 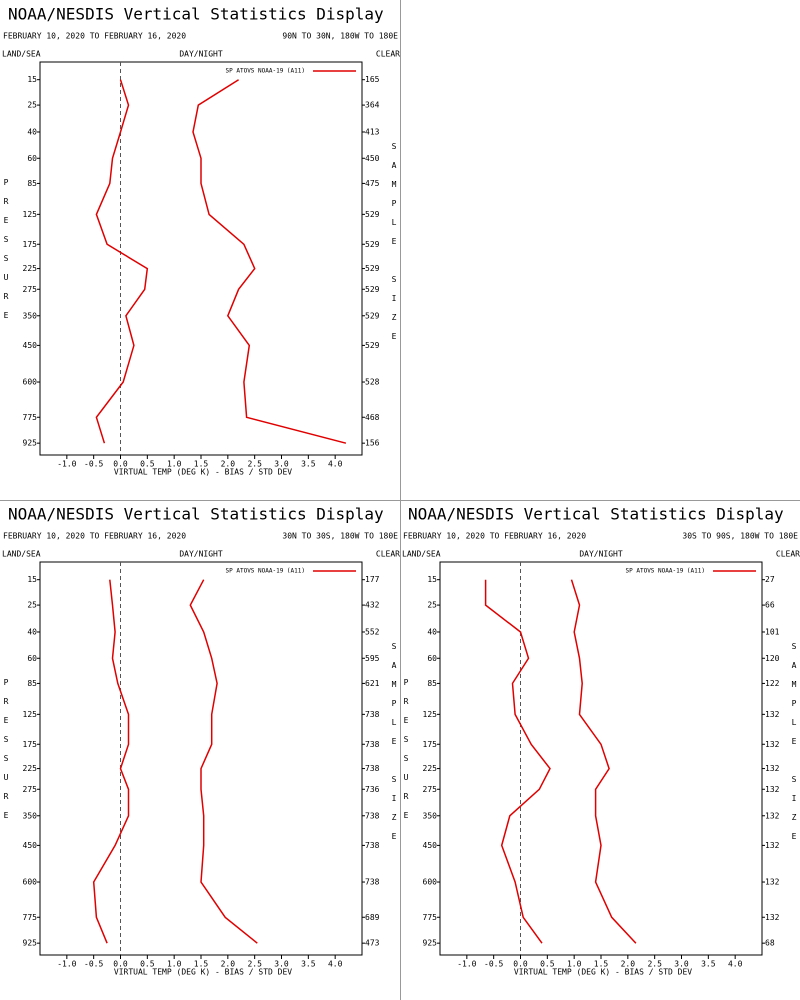 What do you see at coordinates (30, 714) in the screenshot?
I see `y-tick-label: 125` at bounding box center [30, 714].